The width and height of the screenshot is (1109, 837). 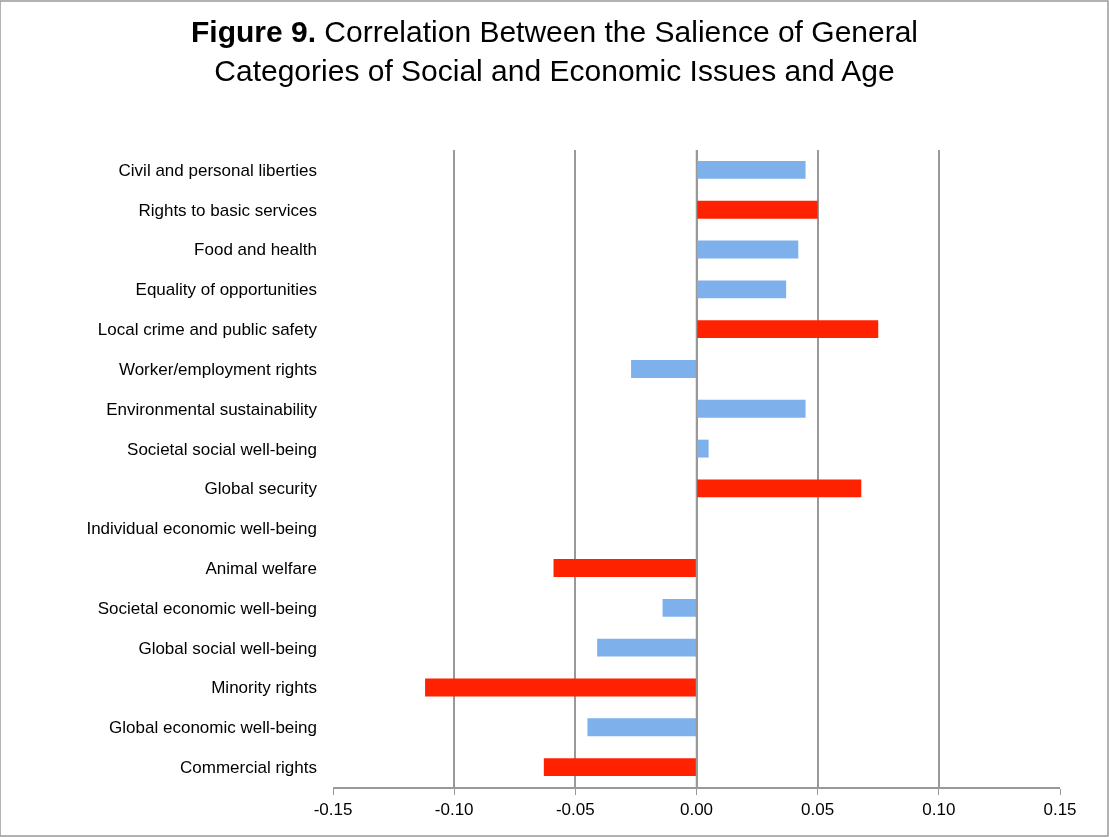 I want to click on y-tick-label: Societal economic well-being, so click(x=207, y=608).